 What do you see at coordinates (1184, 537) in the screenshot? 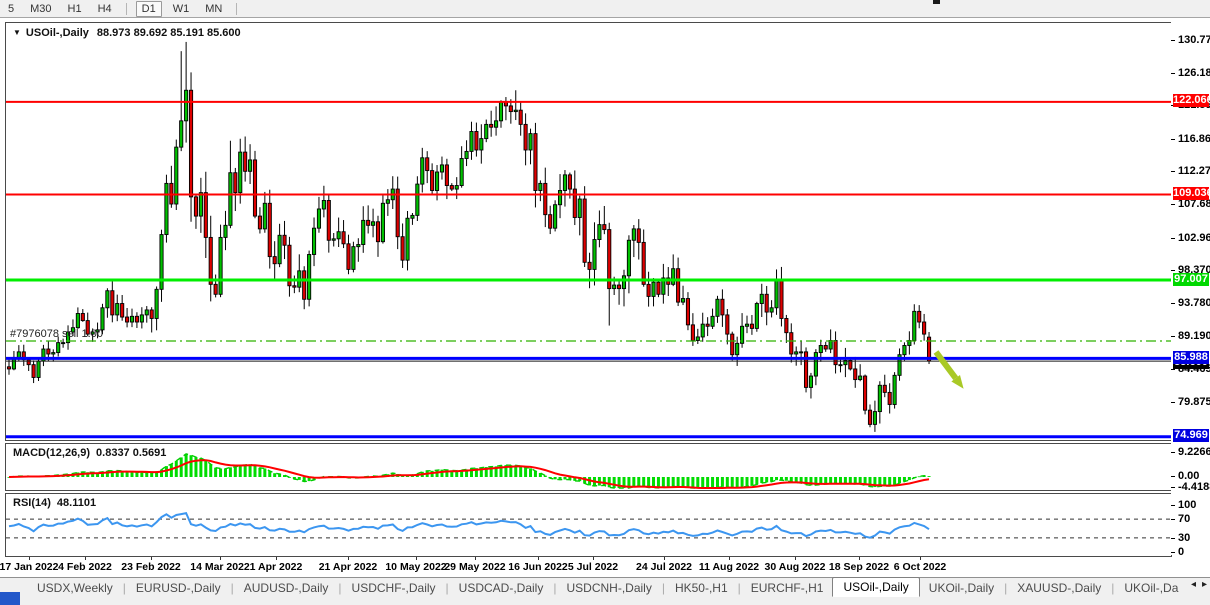
I see `rsi-axis-label: 30` at bounding box center [1184, 537].